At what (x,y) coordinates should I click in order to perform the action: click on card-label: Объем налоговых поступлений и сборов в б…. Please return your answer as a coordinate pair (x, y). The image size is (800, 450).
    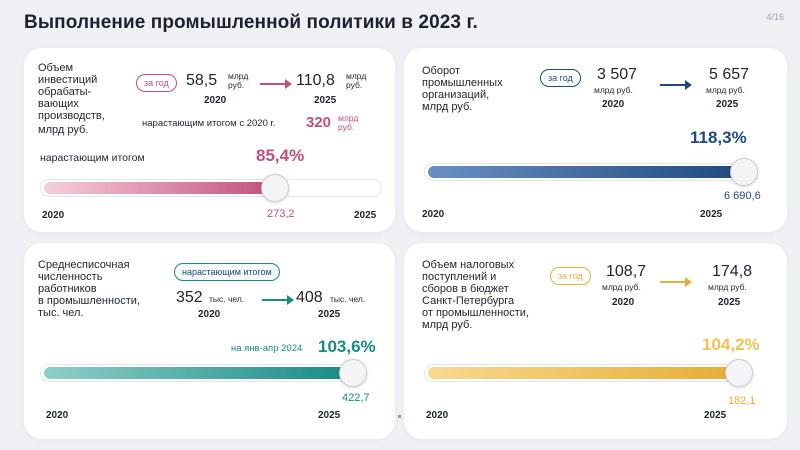
    Looking at the image, I should click on (475, 289).